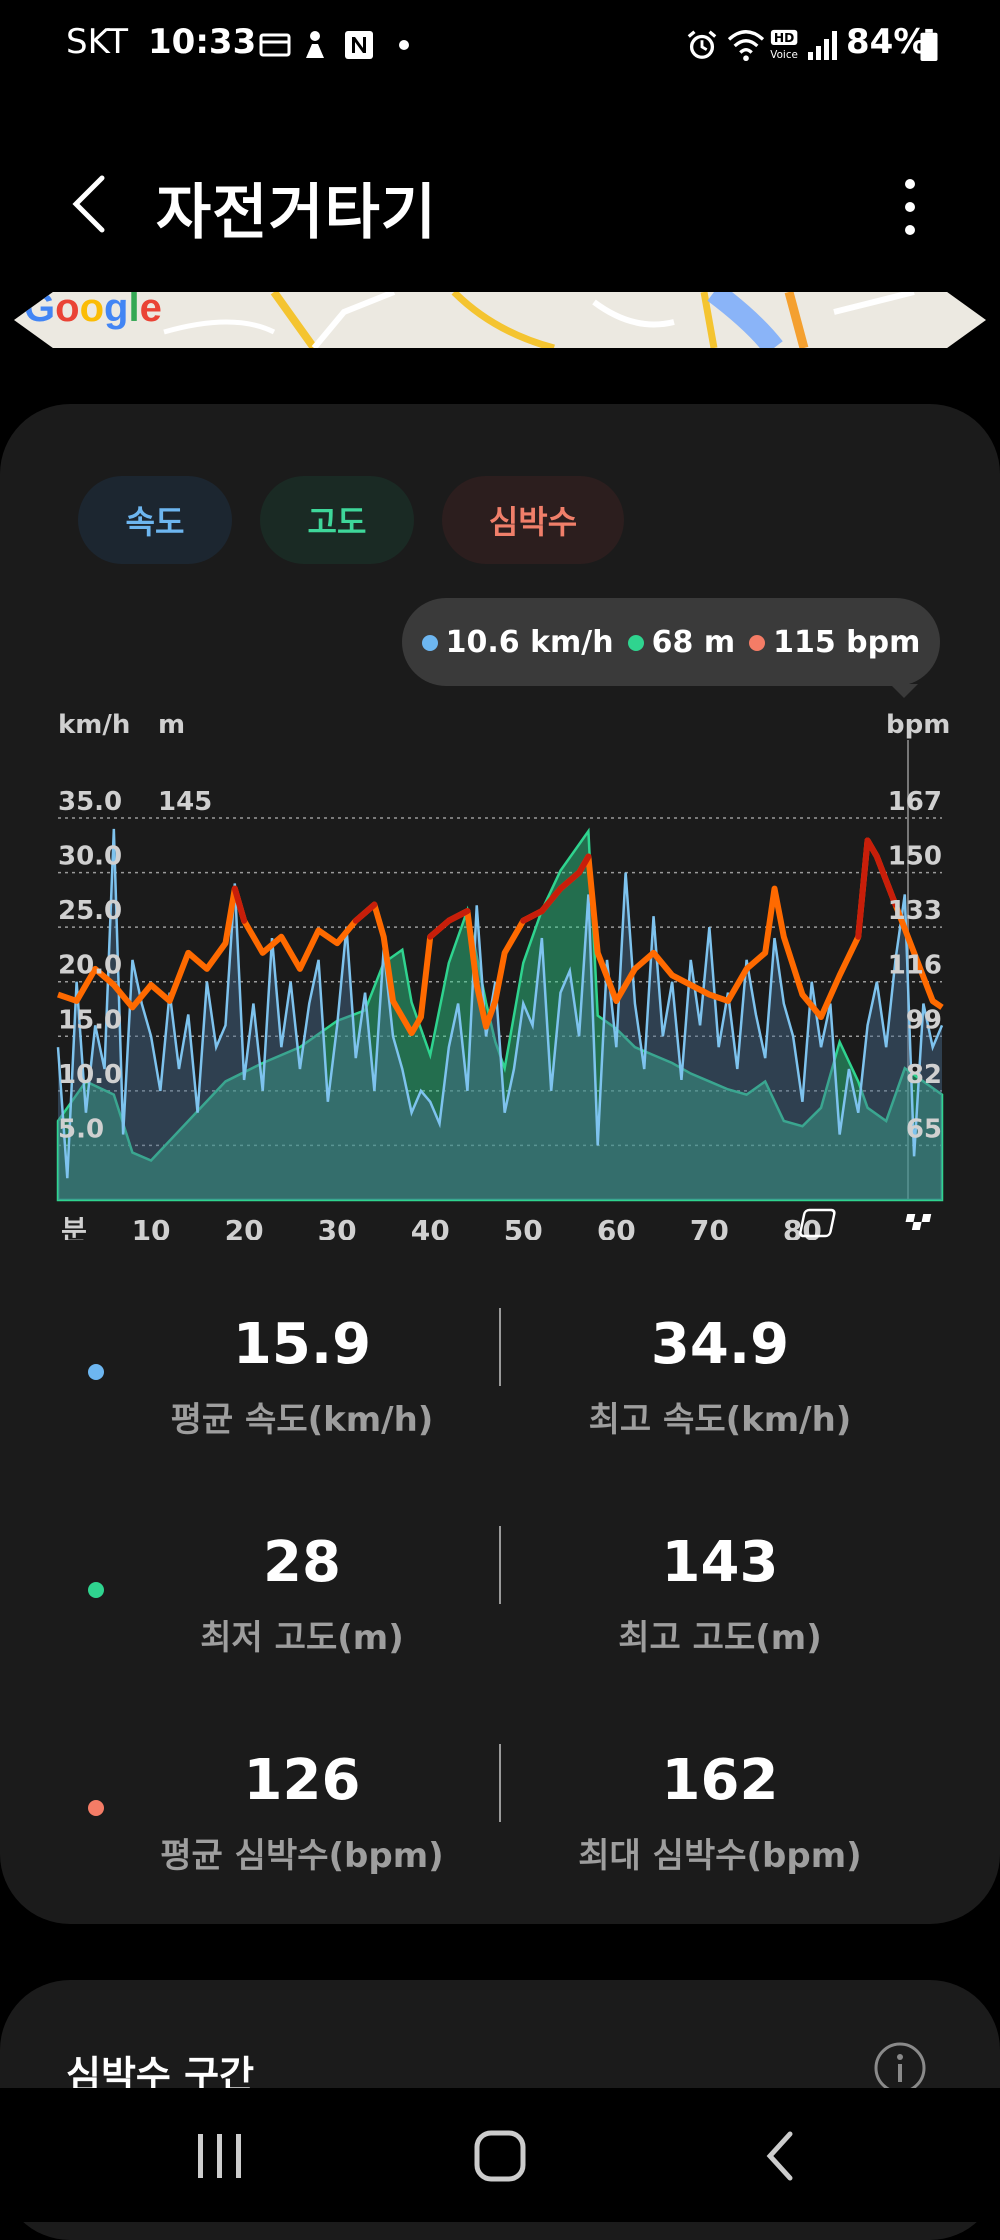  Describe the element at coordinates (924, 1075) in the screenshot. I see `hr-tick-label: 82` at that location.